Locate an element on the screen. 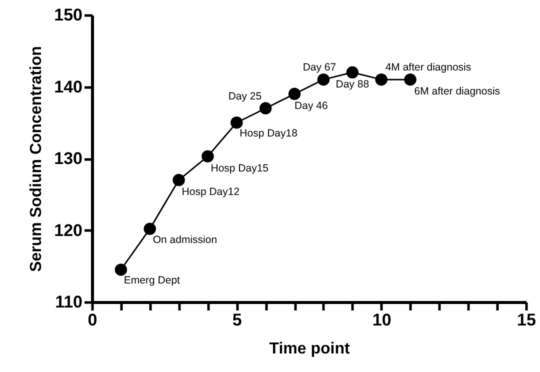  x-tick-label: 0 is located at coordinates (93, 320).